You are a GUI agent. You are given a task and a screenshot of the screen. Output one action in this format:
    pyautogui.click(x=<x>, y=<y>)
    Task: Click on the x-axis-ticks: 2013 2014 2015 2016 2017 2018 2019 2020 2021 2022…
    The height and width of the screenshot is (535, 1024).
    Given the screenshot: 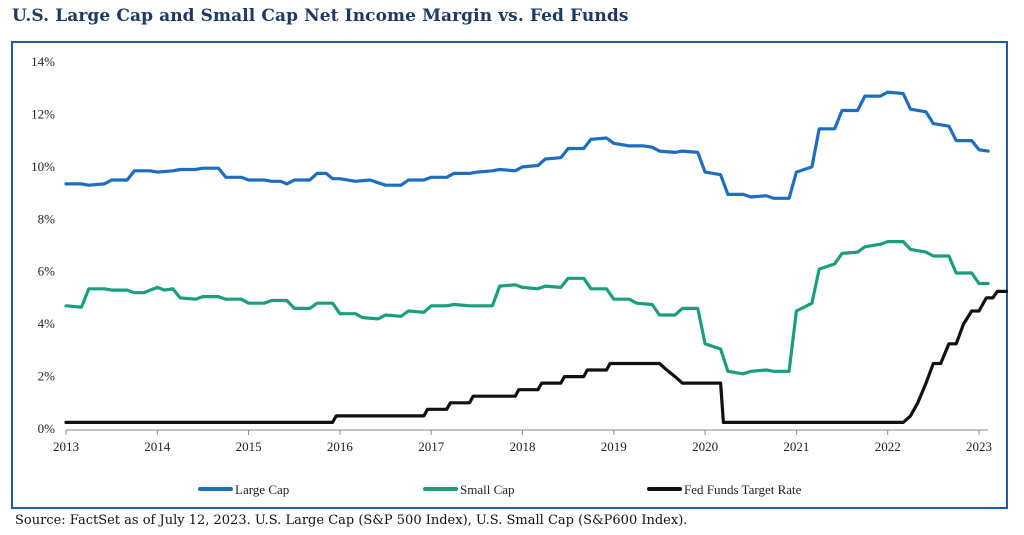 What is the action you would take?
    pyautogui.click(x=522, y=442)
    